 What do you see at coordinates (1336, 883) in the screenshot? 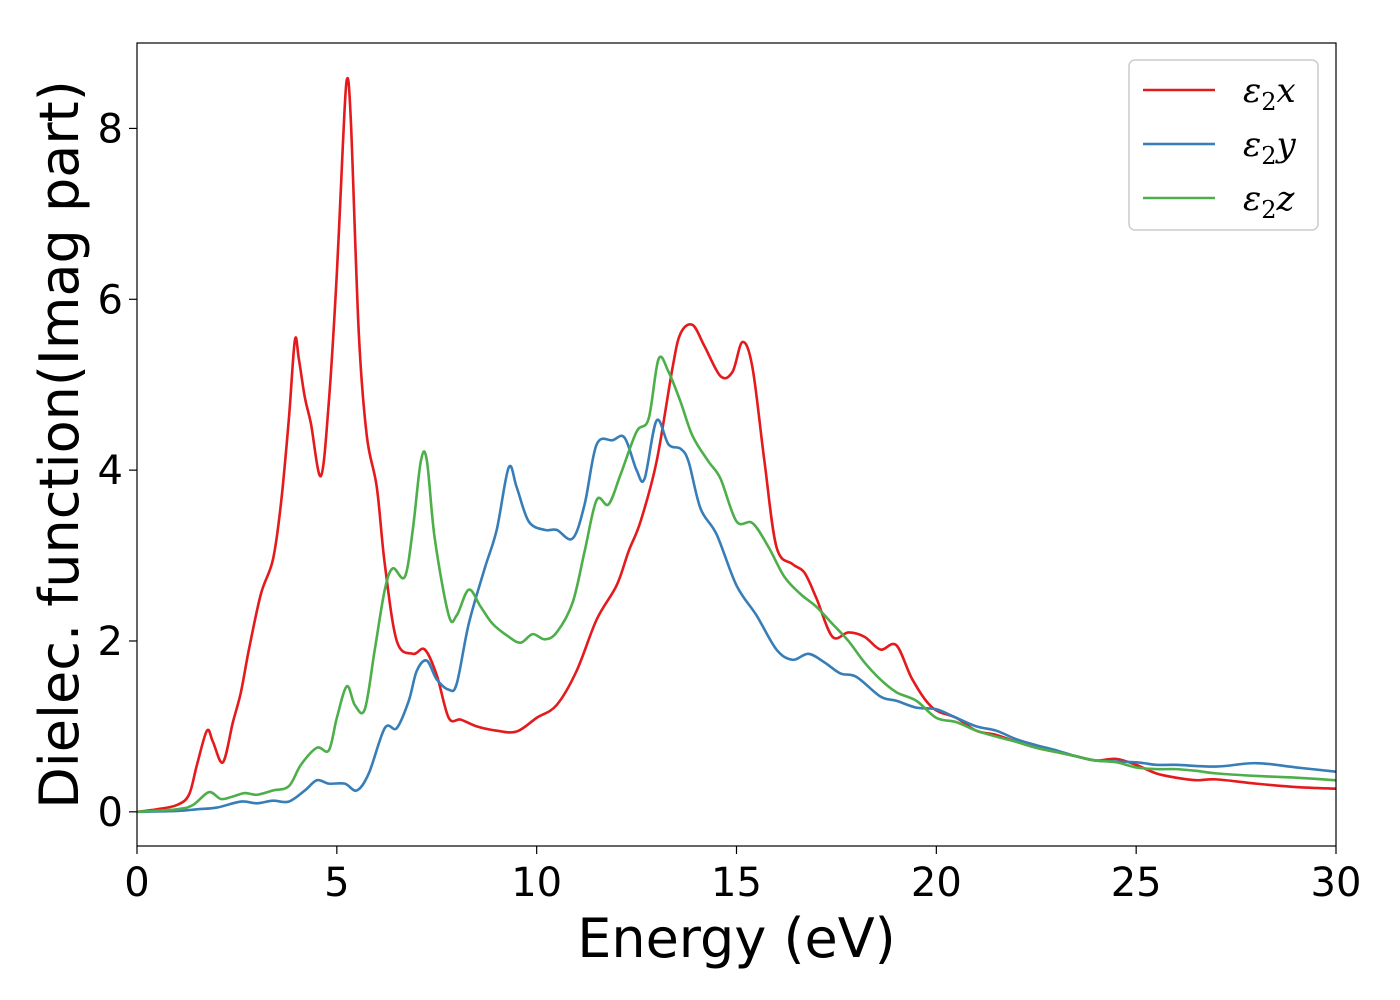
I see `x-tick-label: 30` at bounding box center [1336, 883].